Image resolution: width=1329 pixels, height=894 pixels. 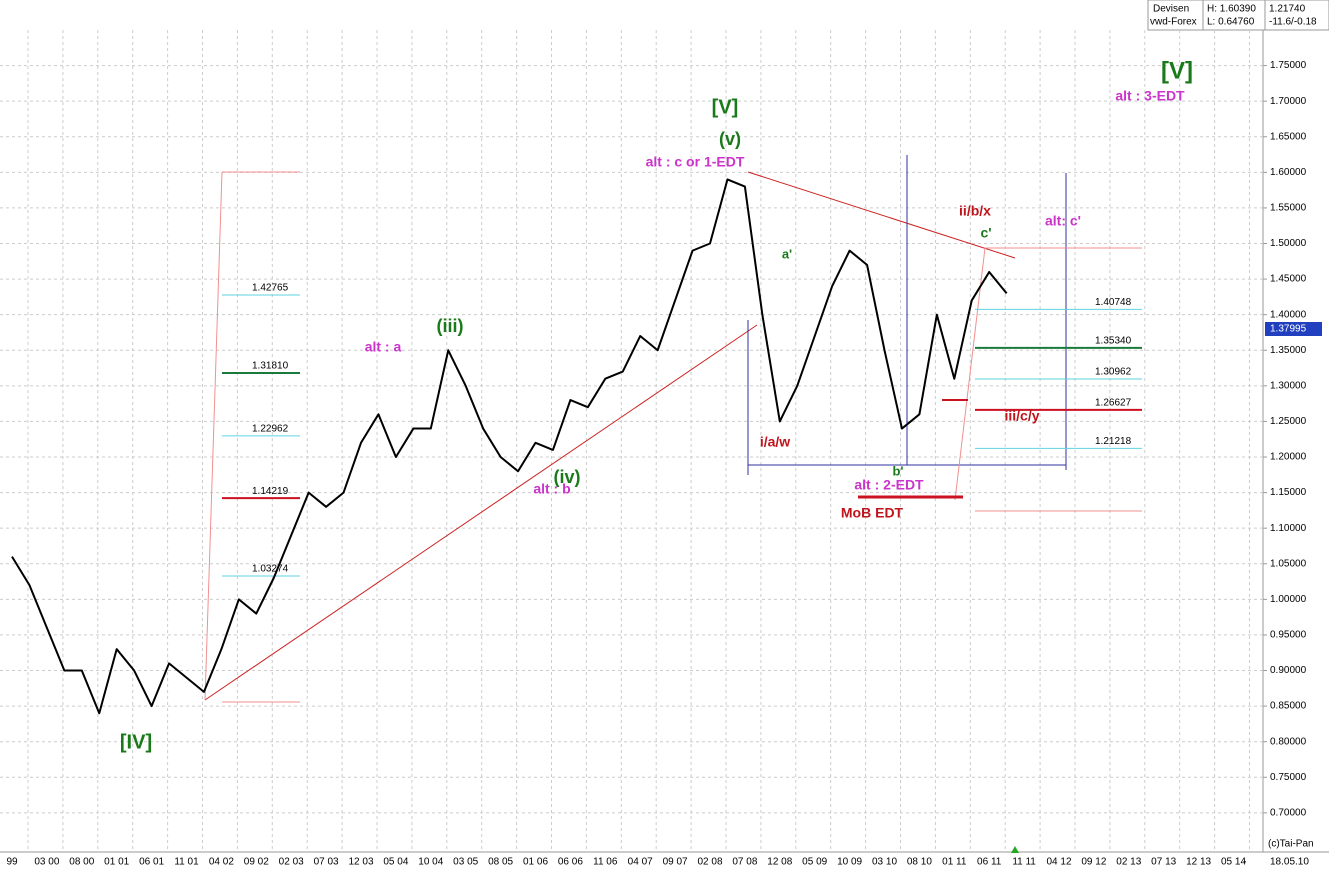 I want to click on y-tick-label: 1.25000, so click(x=1288, y=421).